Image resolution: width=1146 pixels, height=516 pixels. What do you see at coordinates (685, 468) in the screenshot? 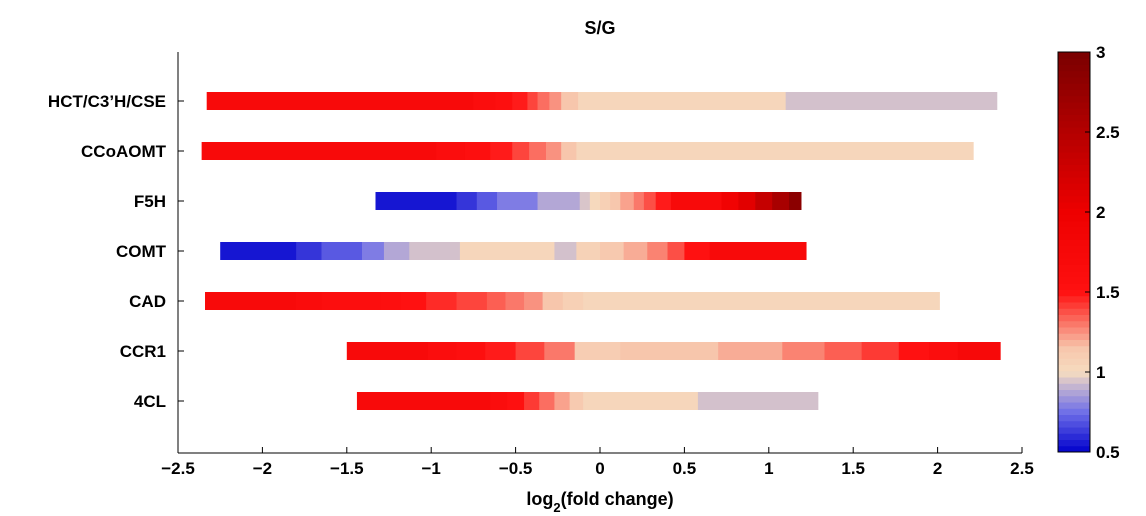
I see `x-tick-label: 0.5` at bounding box center [685, 468].